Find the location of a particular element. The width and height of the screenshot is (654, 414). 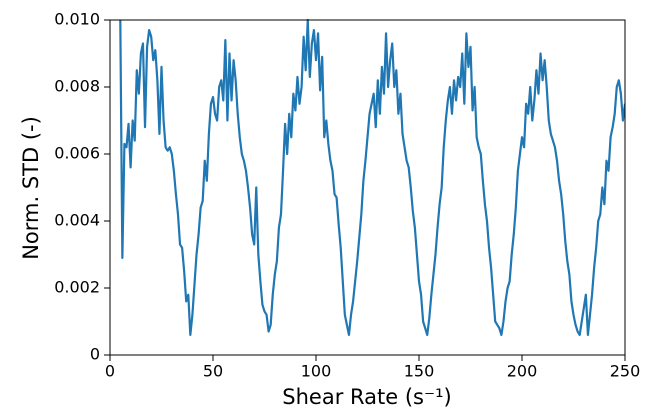

y-tick-label: 0.006 is located at coordinates (77, 153).